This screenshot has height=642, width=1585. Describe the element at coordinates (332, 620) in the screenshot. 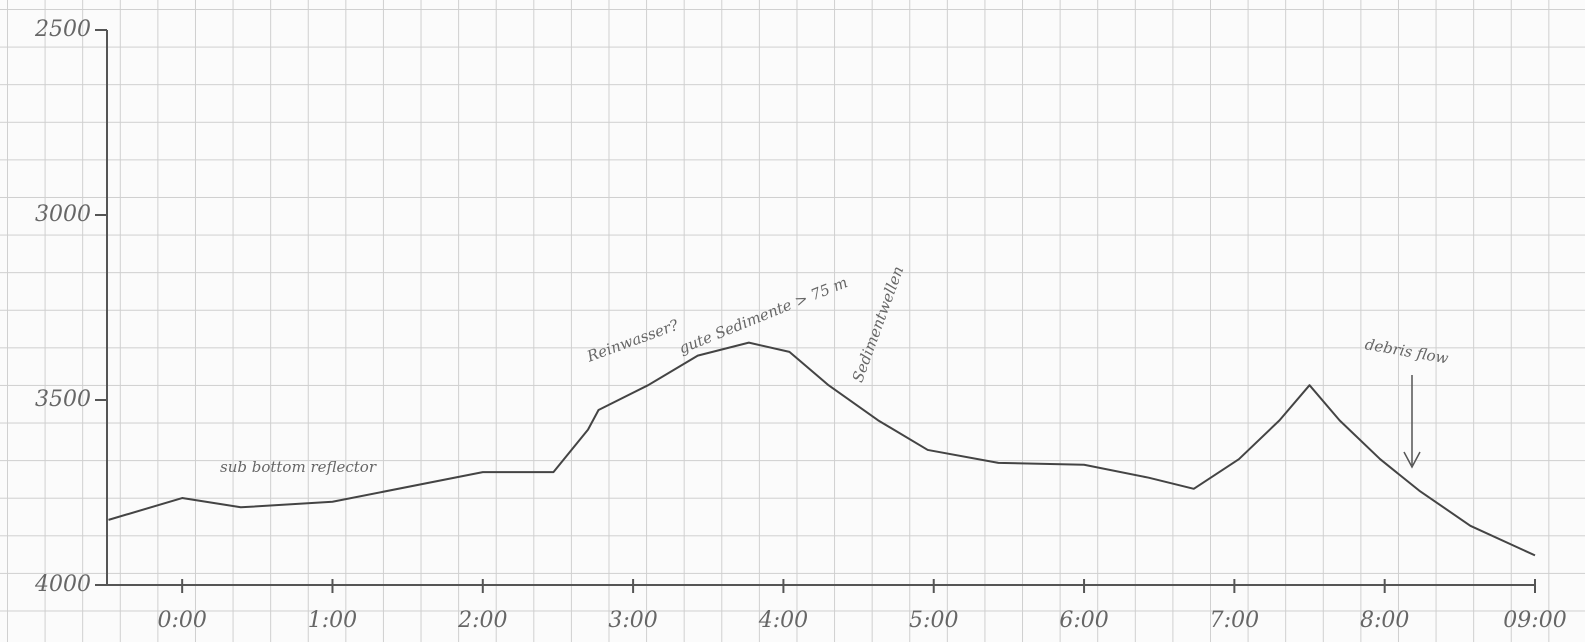

I see `x-tick-label: 1:00` at that location.